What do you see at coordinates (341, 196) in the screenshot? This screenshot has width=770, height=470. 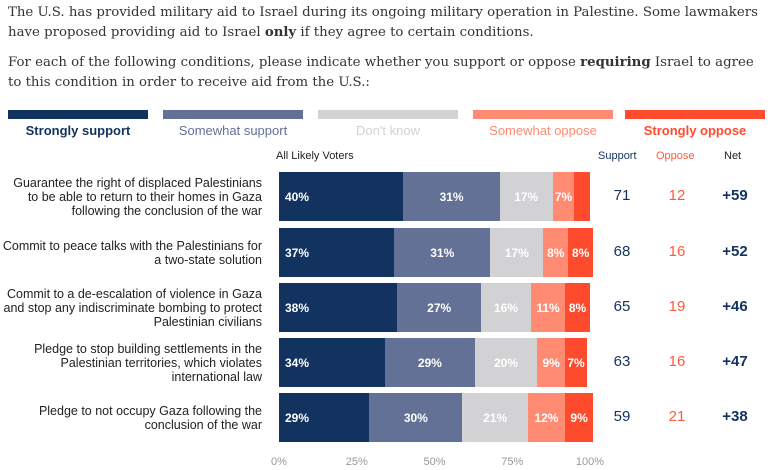 I see `bar-segment: 40%` at bounding box center [341, 196].